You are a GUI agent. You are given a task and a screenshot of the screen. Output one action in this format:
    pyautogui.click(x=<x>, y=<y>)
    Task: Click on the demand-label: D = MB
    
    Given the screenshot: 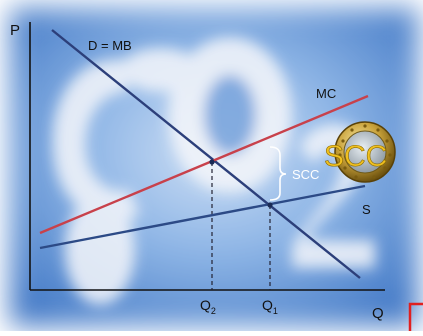 What is the action you would take?
    pyautogui.click(x=110, y=45)
    